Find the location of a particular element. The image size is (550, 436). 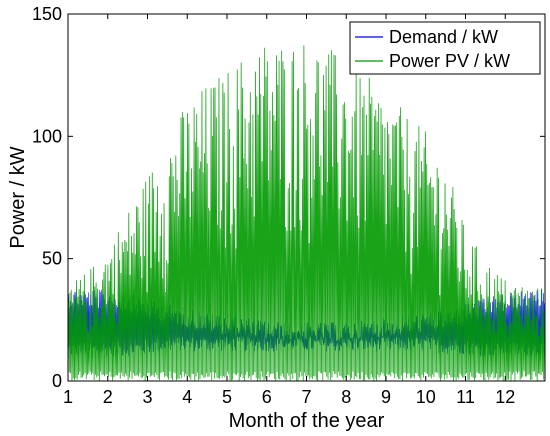

x-tick-label: 1 is located at coordinates (68, 397).